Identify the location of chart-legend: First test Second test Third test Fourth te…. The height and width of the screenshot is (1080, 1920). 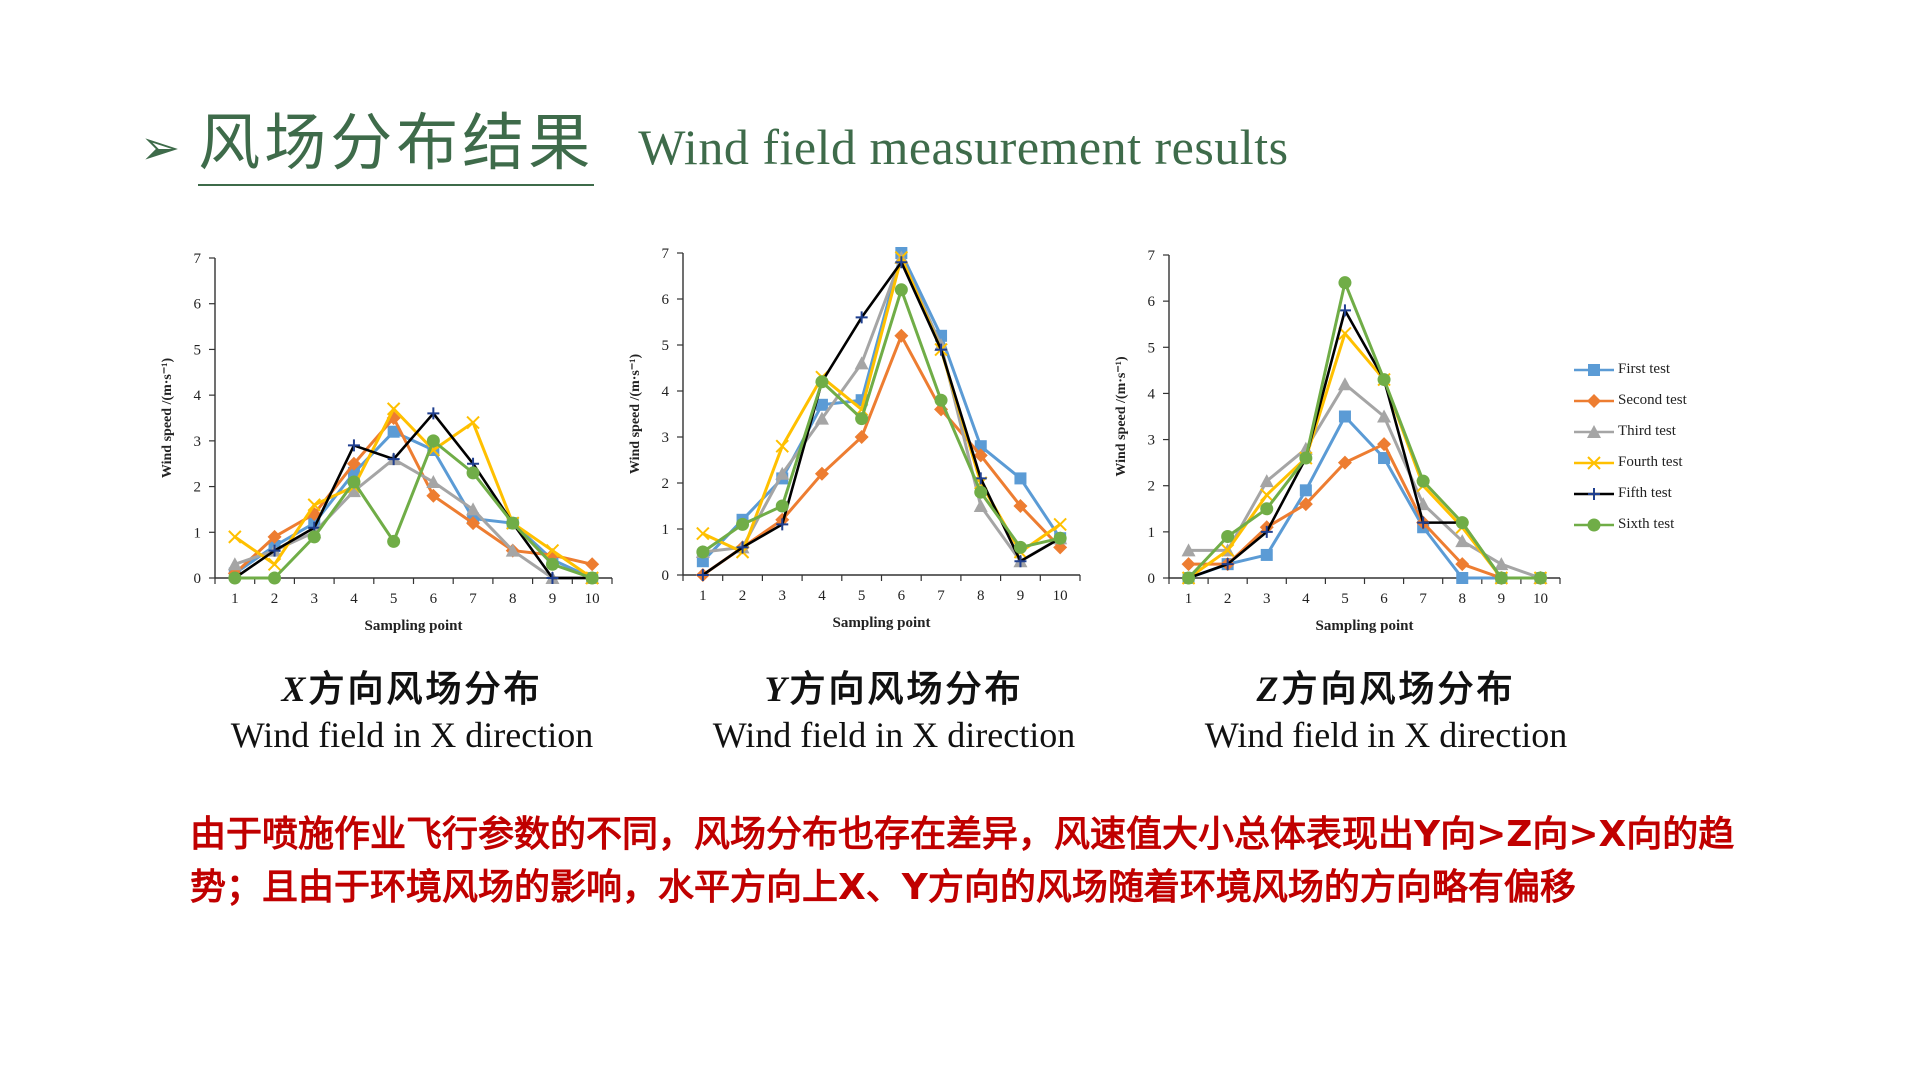
(1630, 447).